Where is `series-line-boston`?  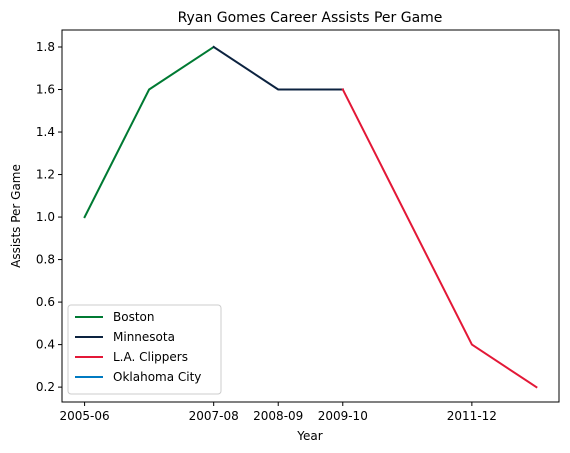
series-line-boston is located at coordinates (149, 132).